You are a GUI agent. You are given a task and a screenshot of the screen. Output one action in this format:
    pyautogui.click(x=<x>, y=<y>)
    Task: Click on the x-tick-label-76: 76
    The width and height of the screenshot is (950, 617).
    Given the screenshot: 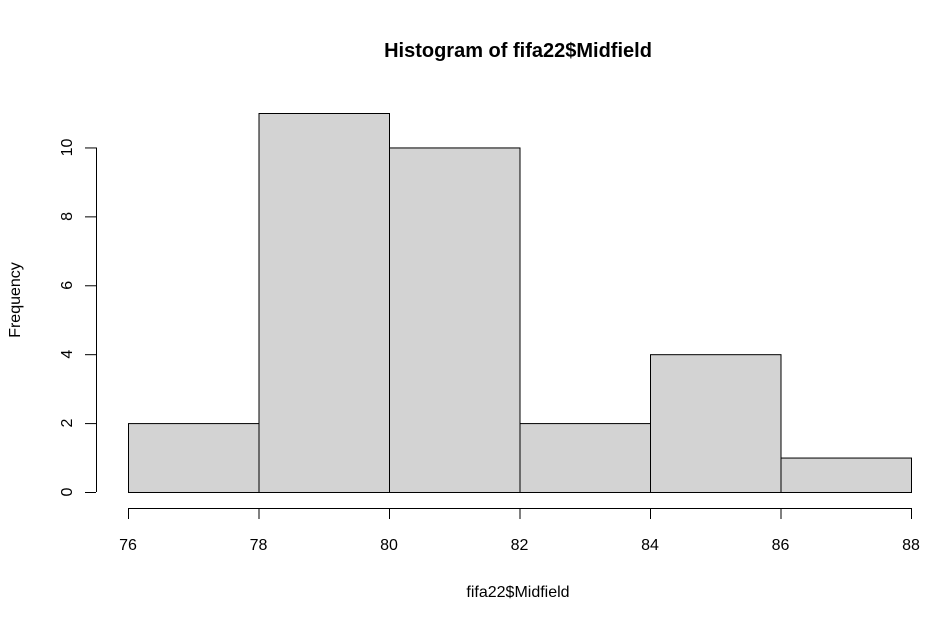 What is the action you would take?
    pyautogui.click(x=128, y=545)
    